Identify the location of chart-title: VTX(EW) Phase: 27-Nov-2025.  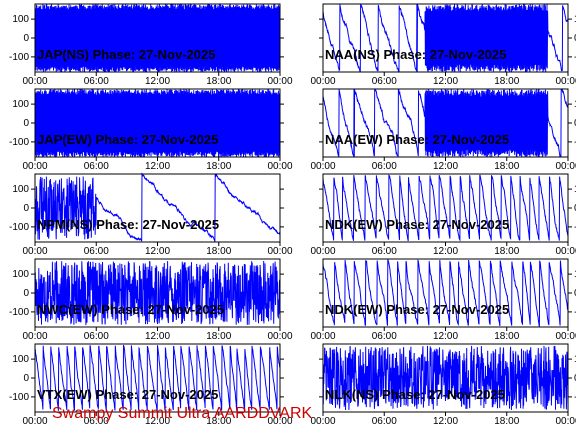
(127, 394).